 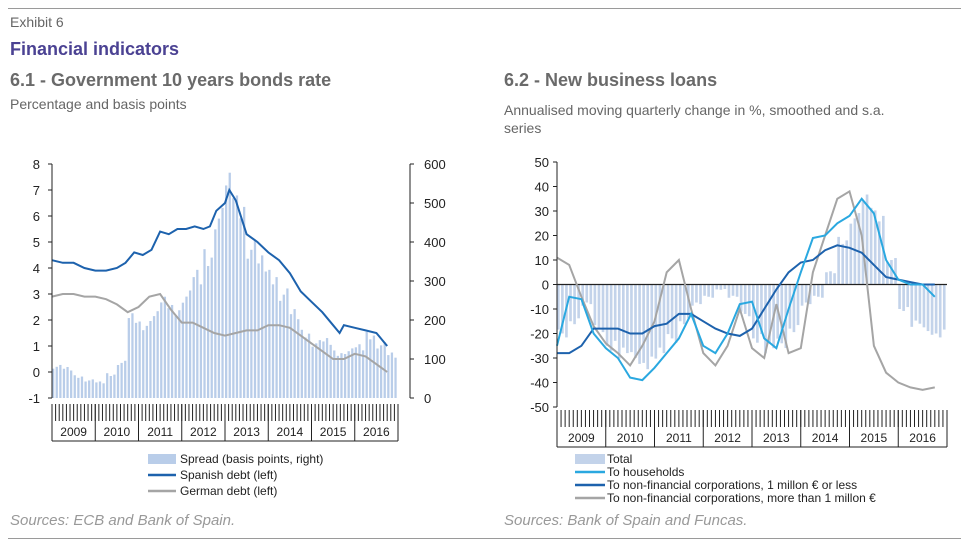 What do you see at coordinates (539, 309) in the screenshot?
I see `y-axis-tick-label: -10` at bounding box center [539, 309].